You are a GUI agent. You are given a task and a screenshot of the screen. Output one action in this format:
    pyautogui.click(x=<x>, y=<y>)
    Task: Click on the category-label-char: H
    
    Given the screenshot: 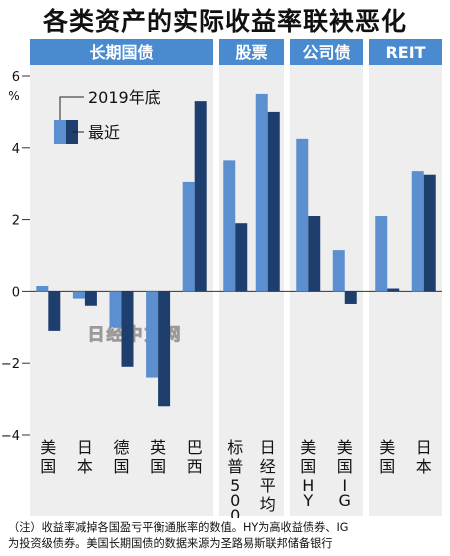 What is the action you would take?
    pyautogui.click(x=308, y=485)
    